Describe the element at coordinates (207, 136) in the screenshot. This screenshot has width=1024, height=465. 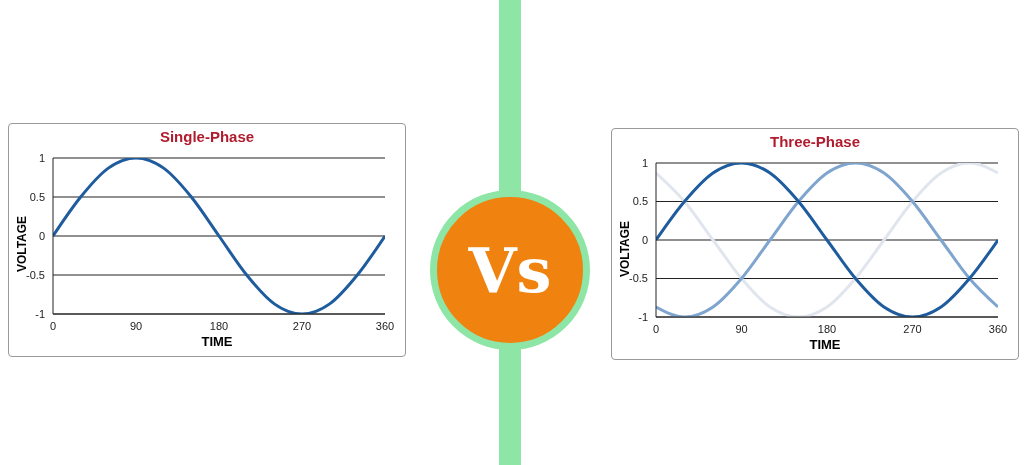
I see `chart-title: Single-Phase` at that location.